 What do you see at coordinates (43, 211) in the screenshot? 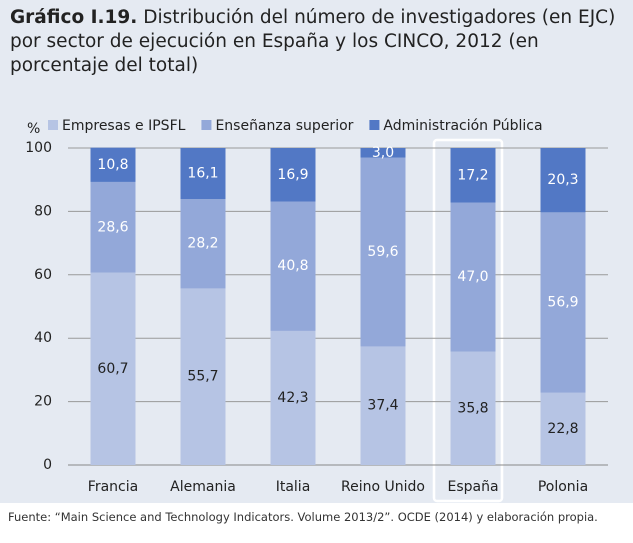
I see `y-tick-label: 80` at bounding box center [43, 211].